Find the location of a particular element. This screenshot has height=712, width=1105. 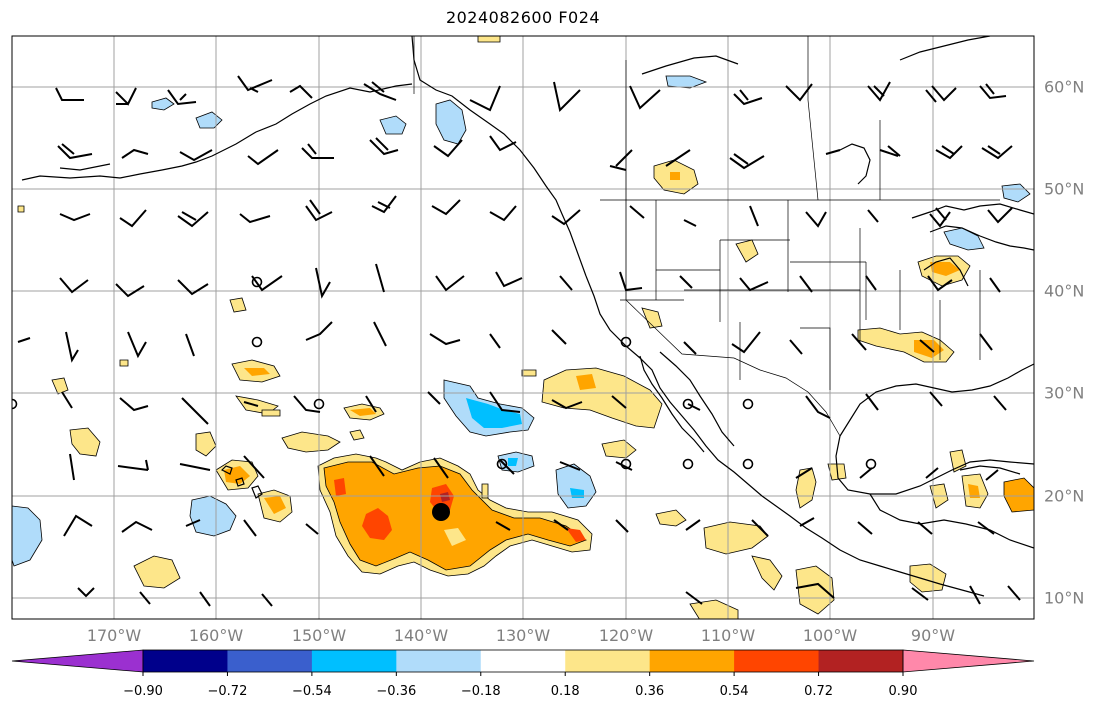

lat-label-50n: 50°N is located at coordinates (1064, 189).